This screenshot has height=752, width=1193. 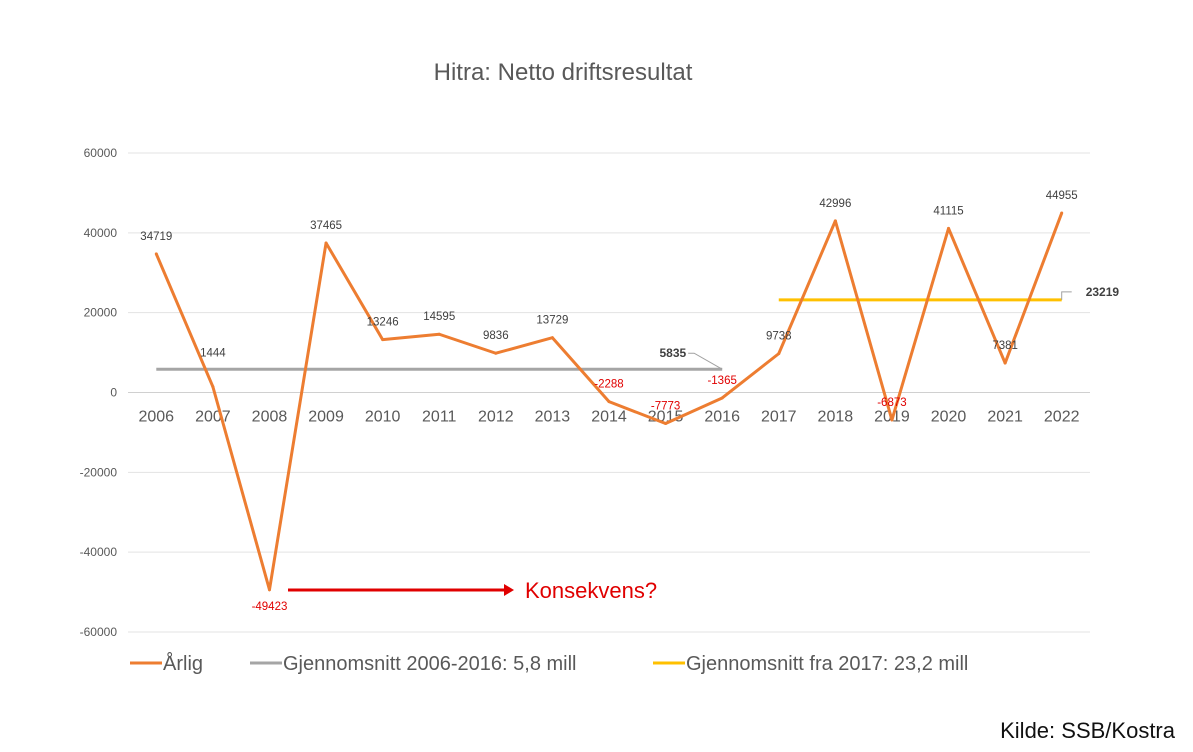 I want to click on y-axis-ticks: 60000 40000 20000 0 -20000 -40000 -60000, so click(x=99, y=392).